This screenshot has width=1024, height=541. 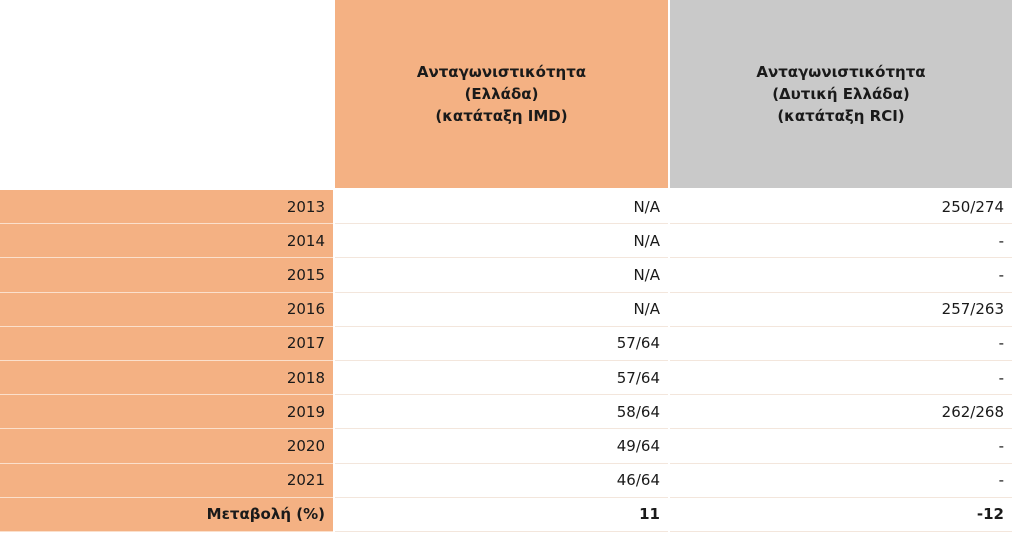 I want to click on header-cell: Ανταγωνιστικότητα (Ελλάδα) (κατάταξη IMD), so click(x=501, y=94).